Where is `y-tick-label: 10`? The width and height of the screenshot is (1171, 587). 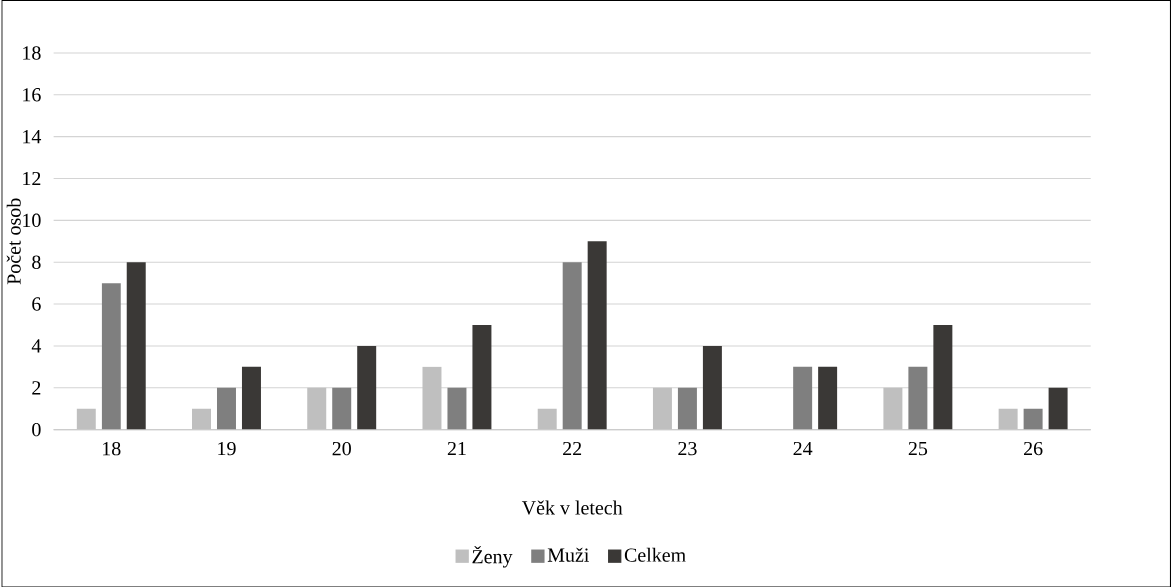
y-tick-label: 10 is located at coordinates (32, 220).